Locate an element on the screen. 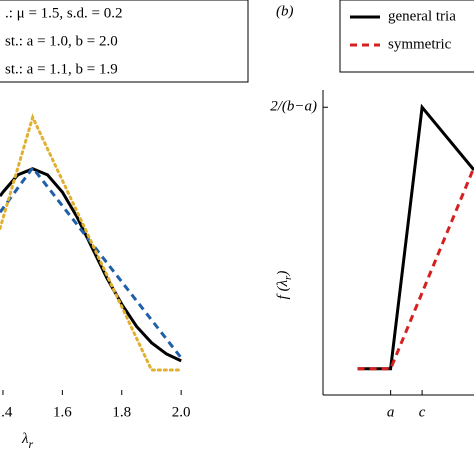 The image size is (474, 474). legend-label: symmetric is located at coordinates (420, 44).